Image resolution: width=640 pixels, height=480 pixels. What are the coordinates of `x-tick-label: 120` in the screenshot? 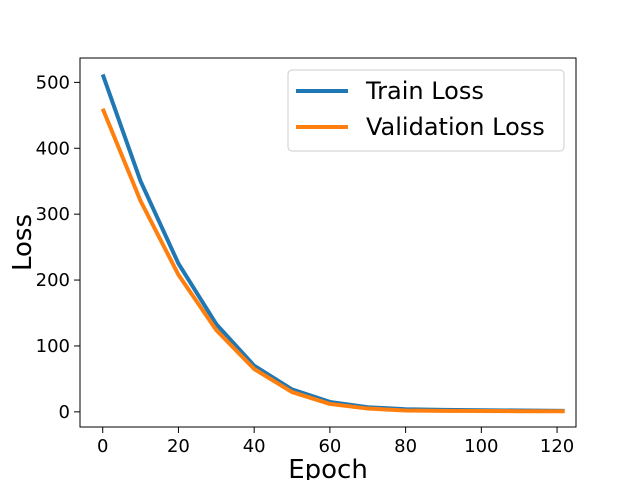 It's located at (557, 446).